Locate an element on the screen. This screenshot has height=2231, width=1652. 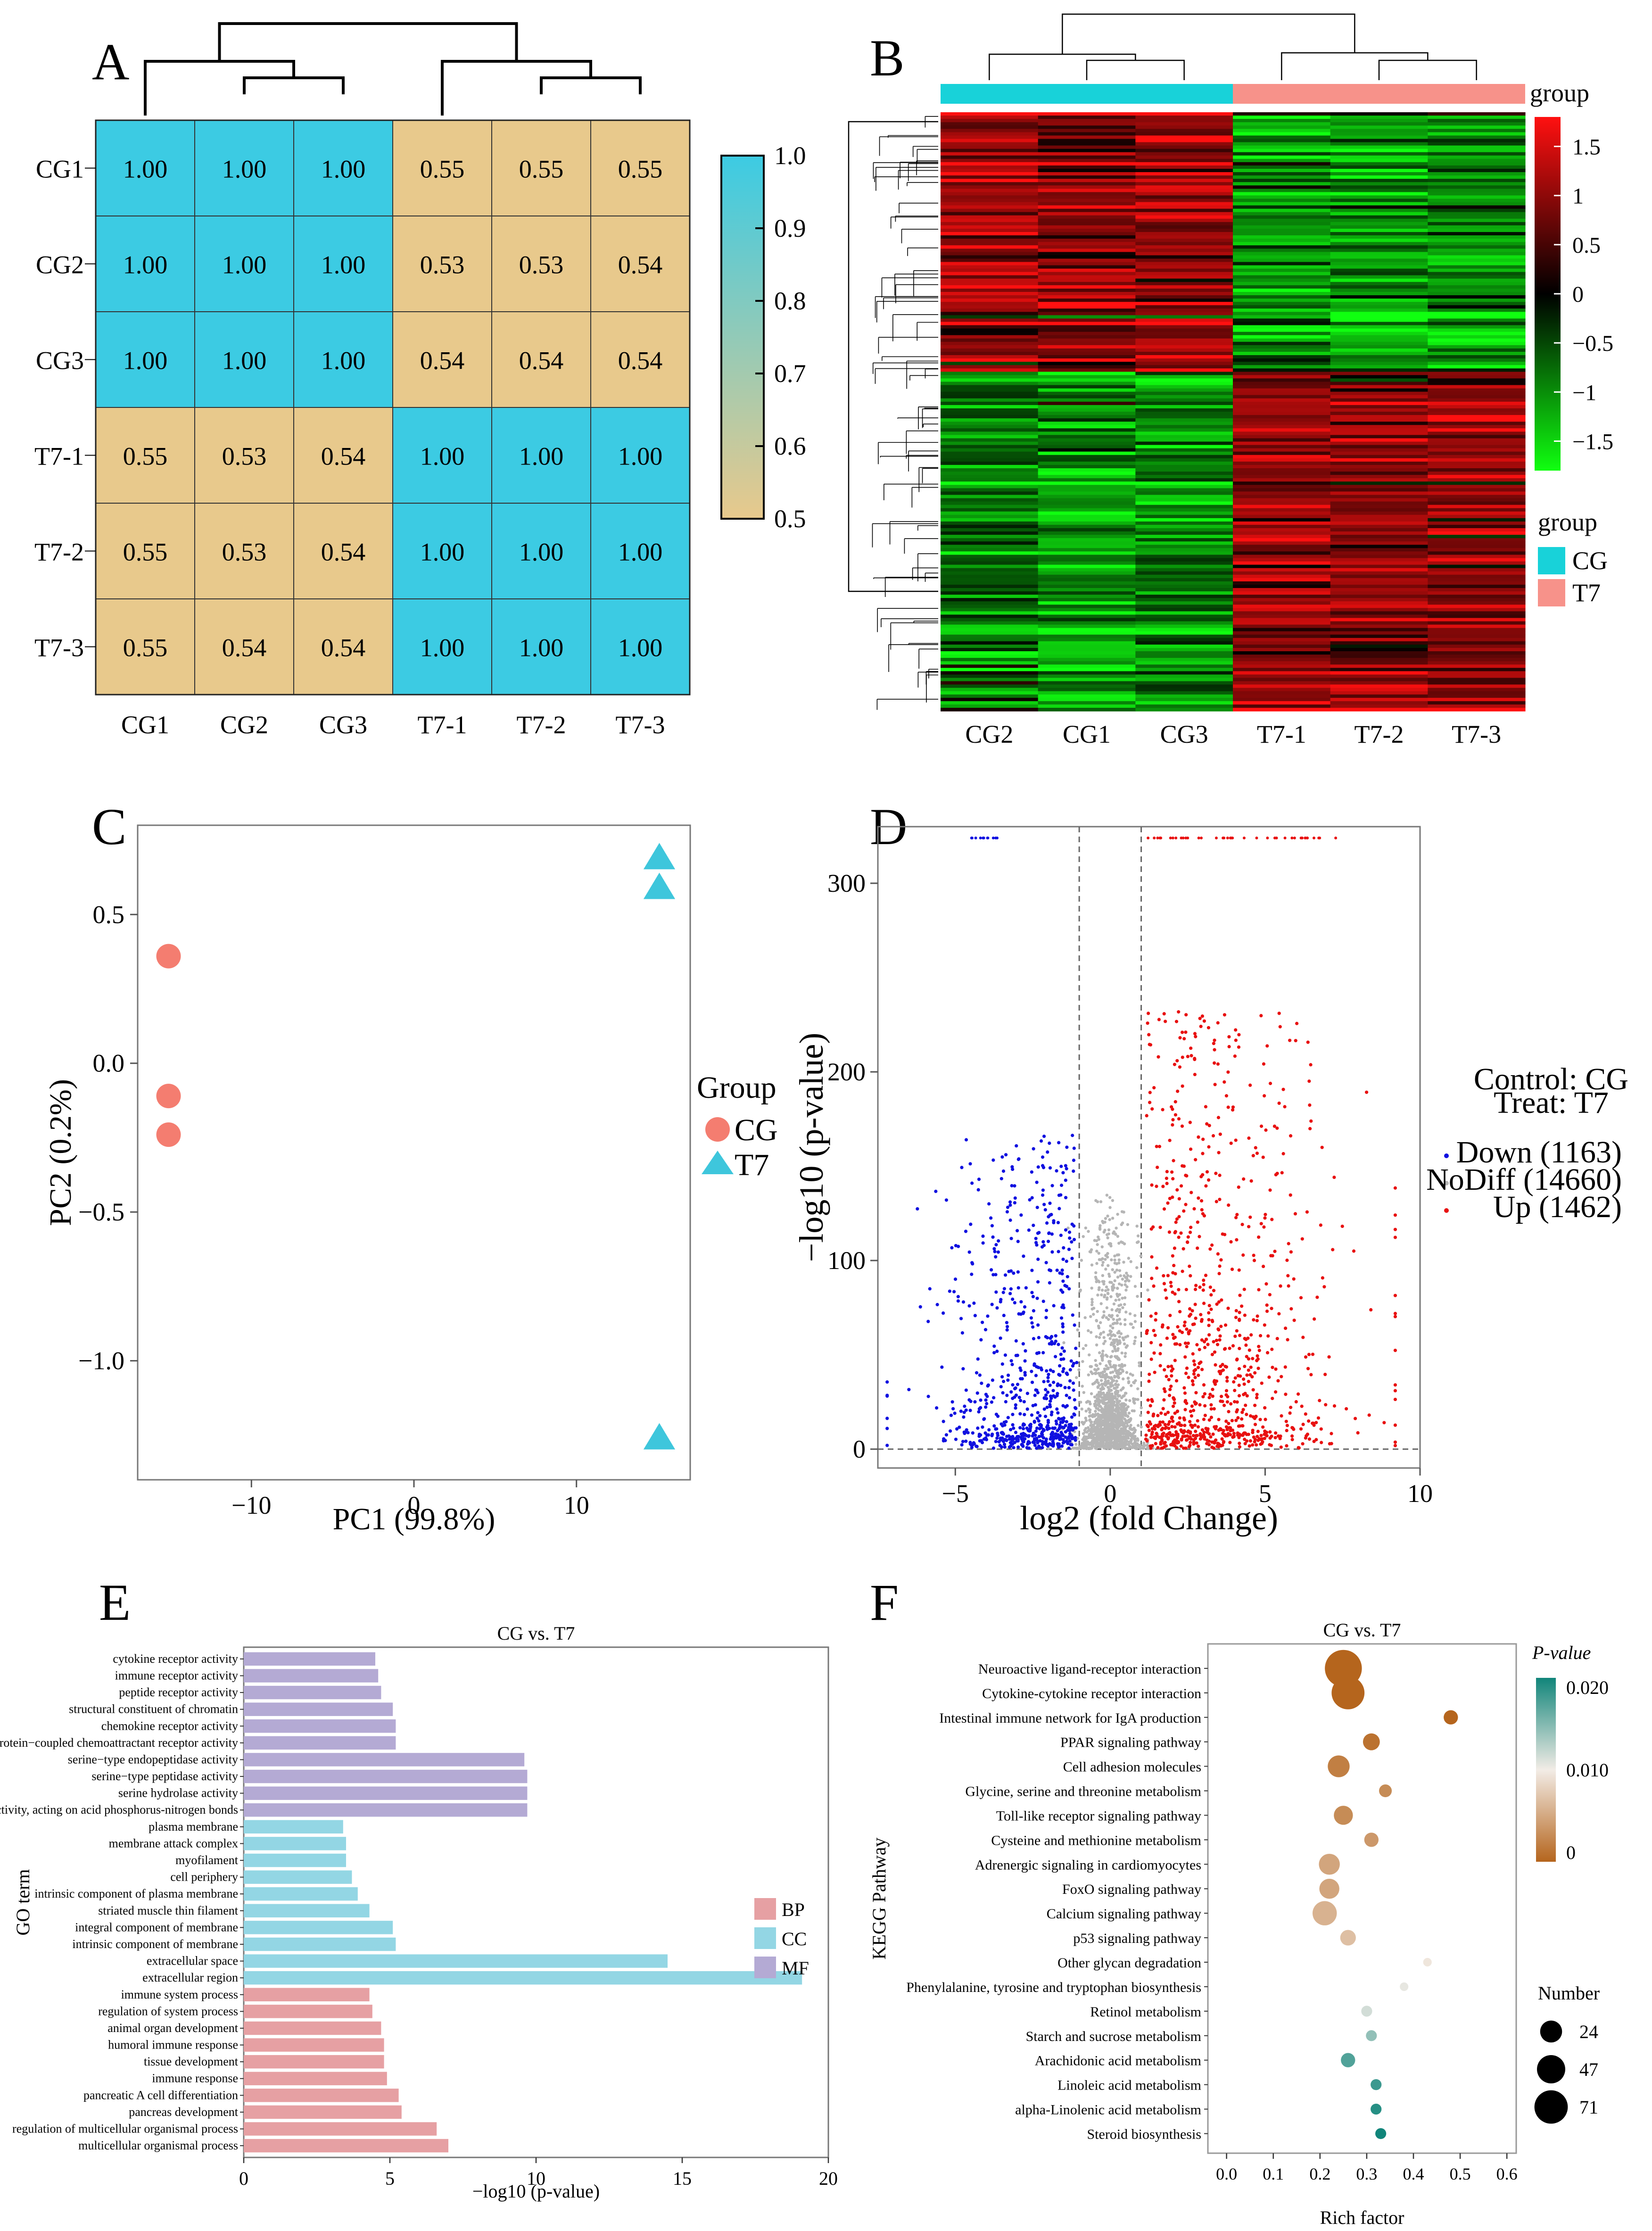
x-tick-label: 10 is located at coordinates (536, 2178).